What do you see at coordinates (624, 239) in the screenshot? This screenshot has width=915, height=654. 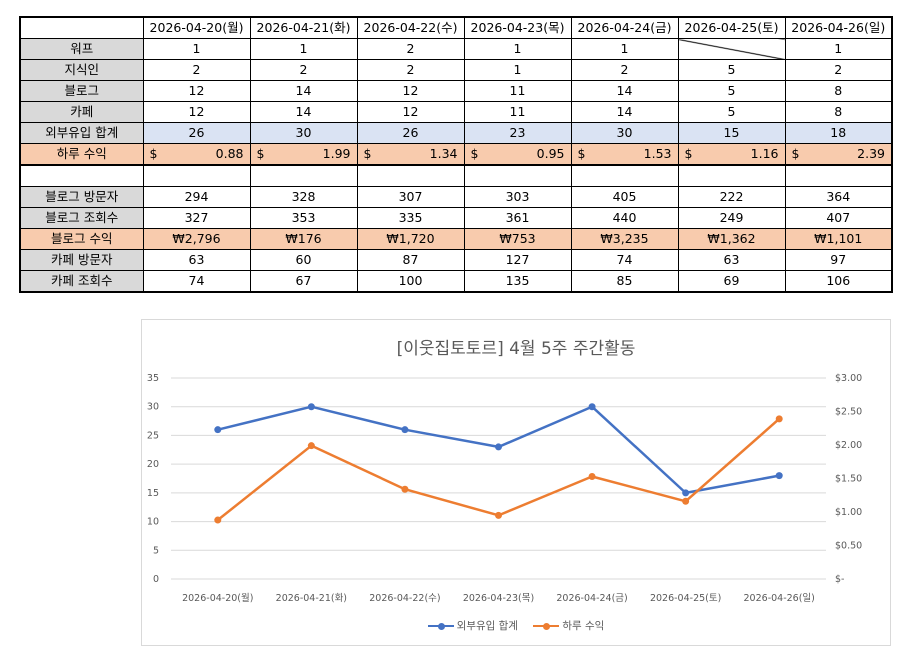 I see `table-cell: ₩3,235` at bounding box center [624, 239].